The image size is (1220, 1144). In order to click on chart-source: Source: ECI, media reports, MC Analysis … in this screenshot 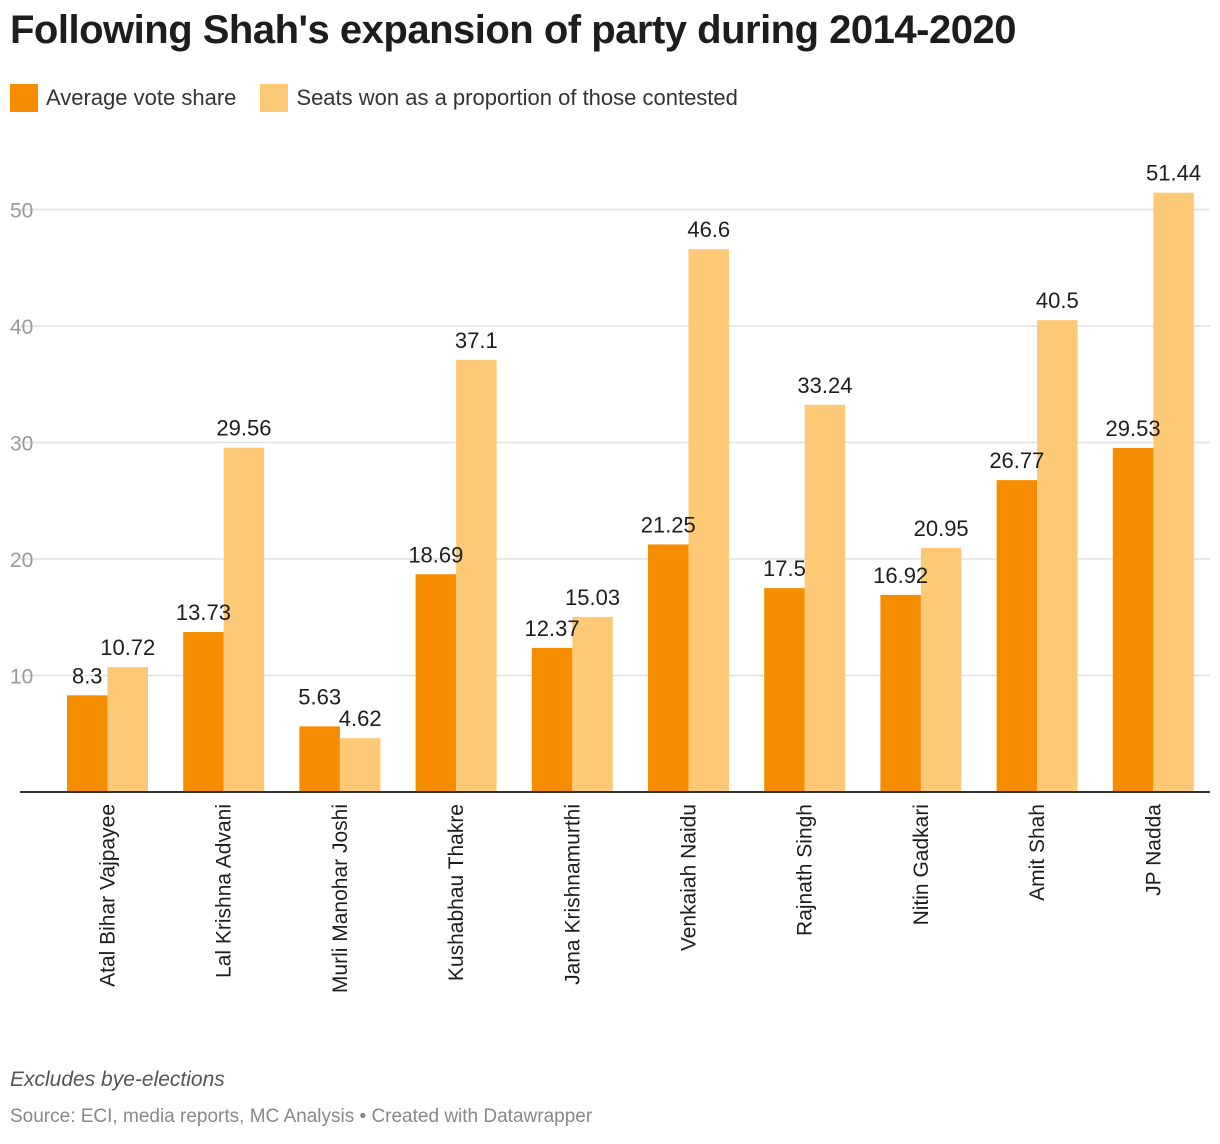, I will do `click(301, 1116)`.